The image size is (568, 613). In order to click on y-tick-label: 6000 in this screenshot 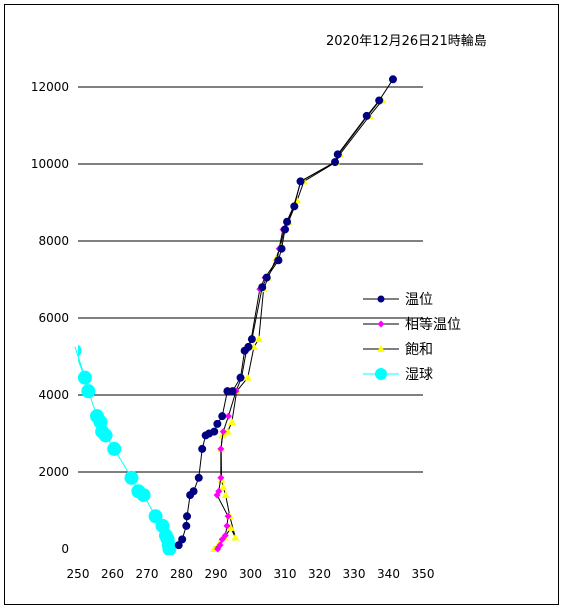, I will do `click(53, 318)`.